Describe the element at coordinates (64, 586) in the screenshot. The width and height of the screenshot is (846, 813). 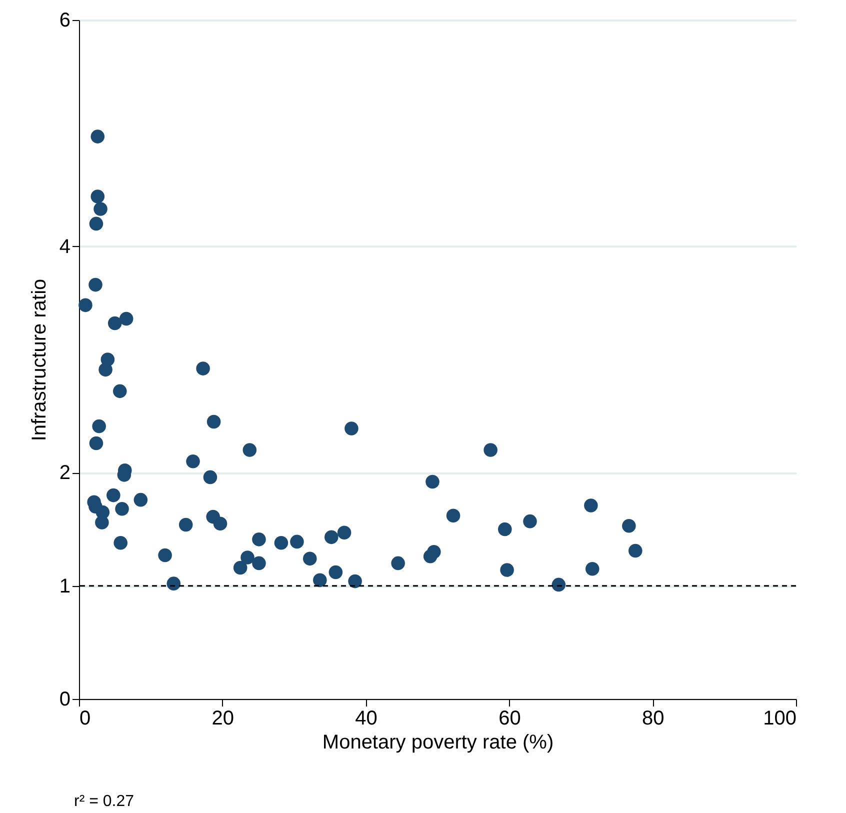
I see `y-tick-label: 1` at that location.